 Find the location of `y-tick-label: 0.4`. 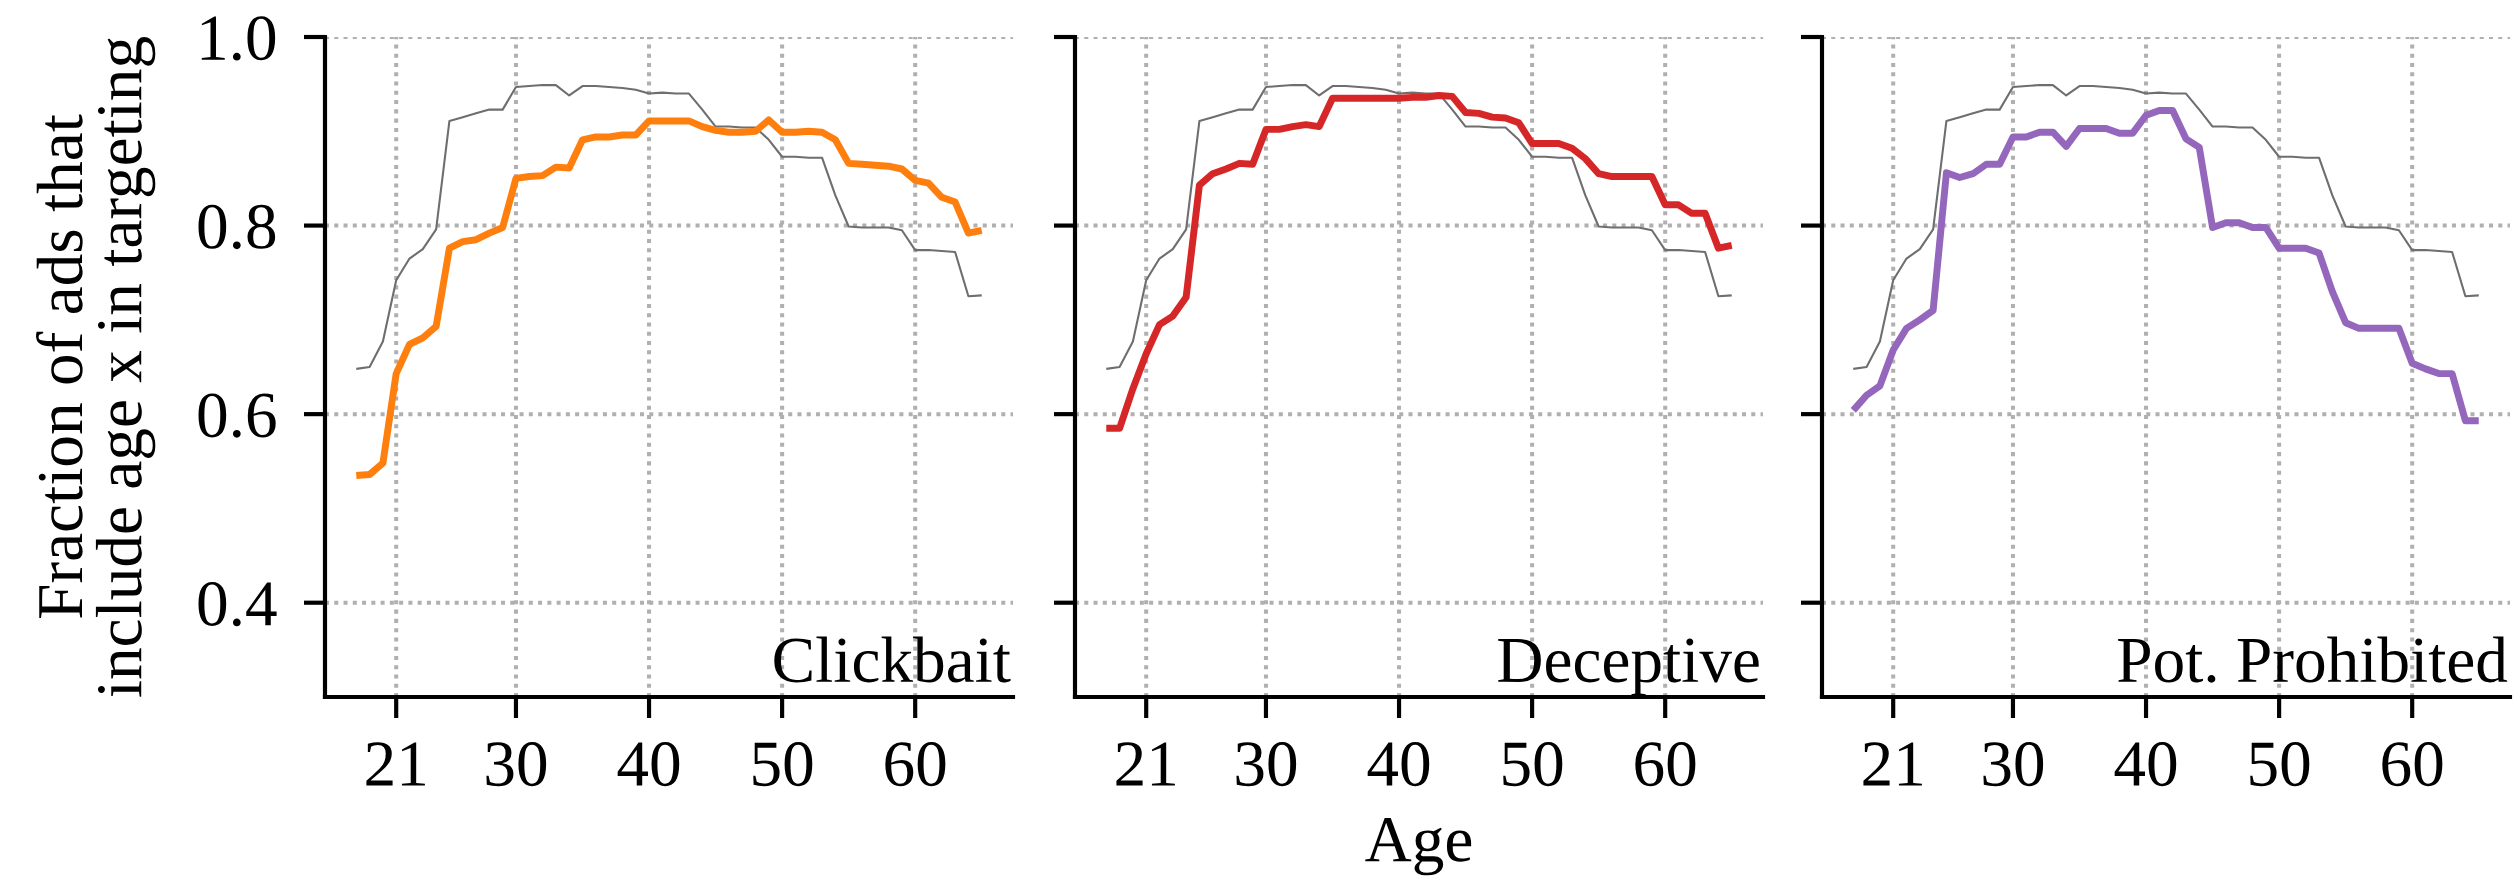

y-tick-label: 0.4 is located at coordinates (237, 604).